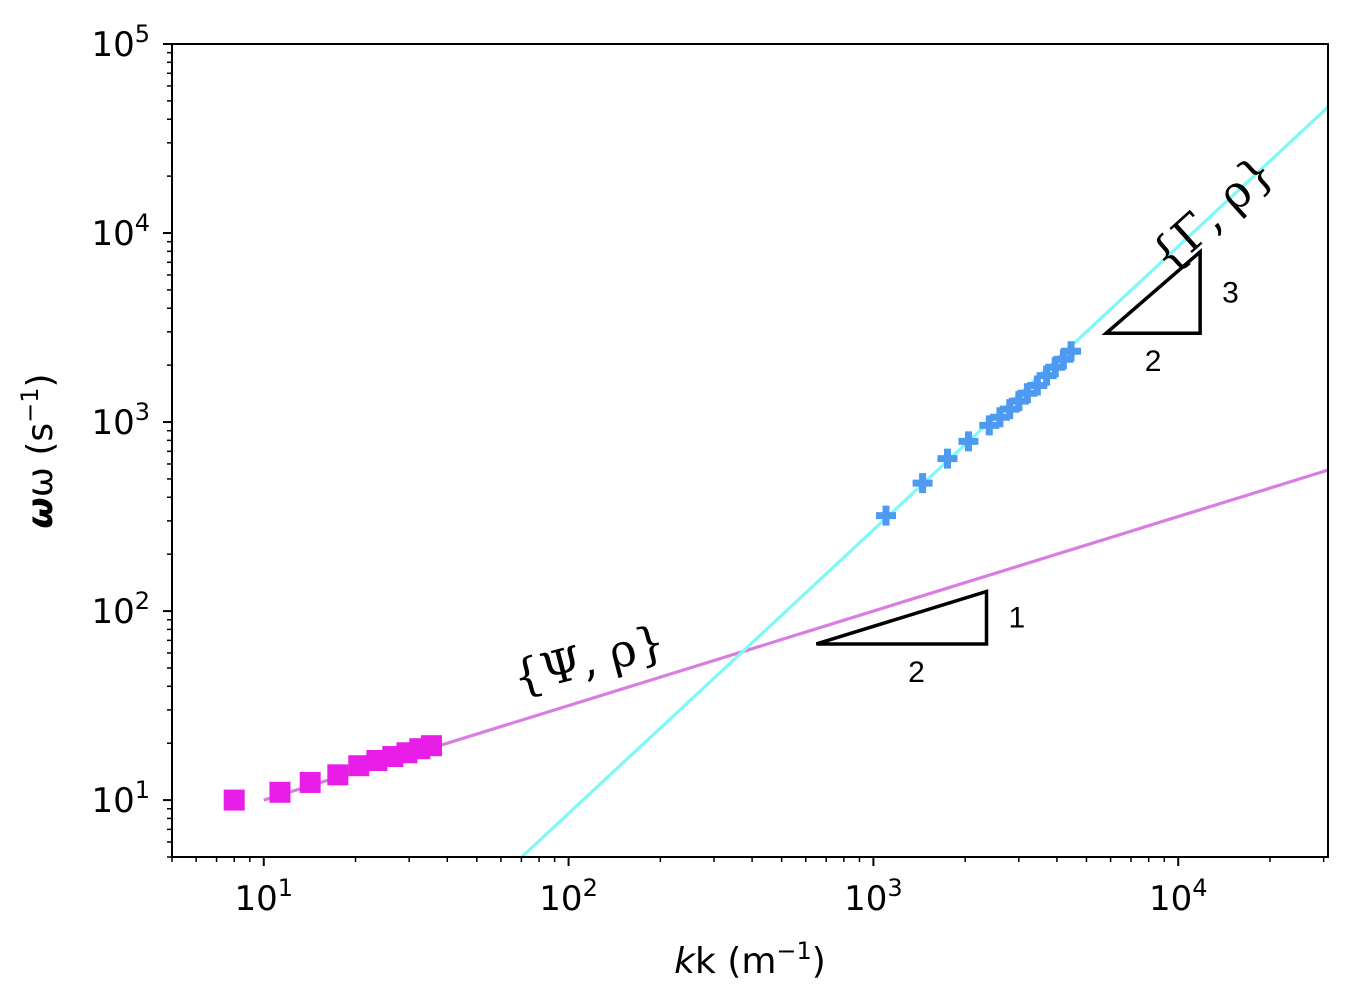  What do you see at coordinates (120, 42) in the screenshot?
I see `y-tick-label: 10⁵` at bounding box center [120, 42].